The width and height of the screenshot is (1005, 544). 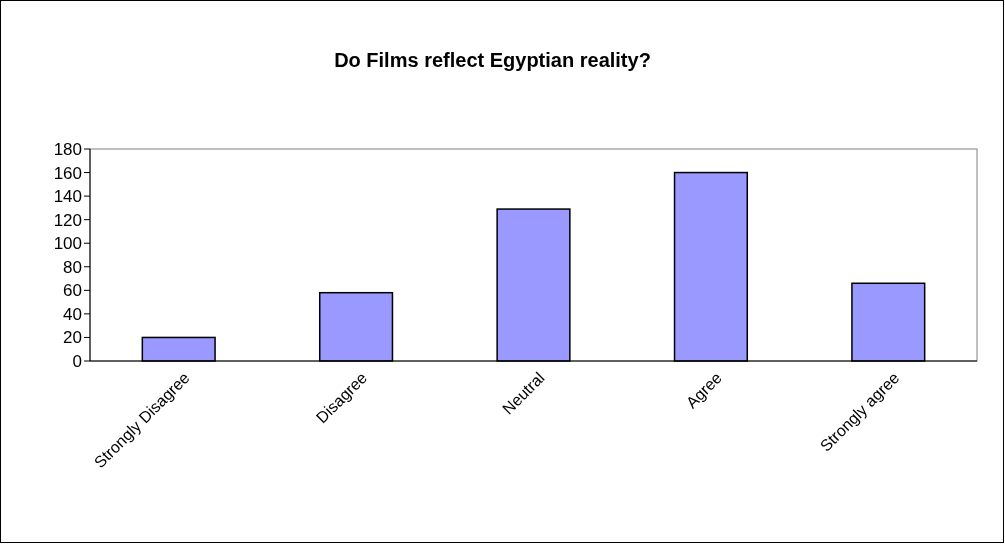 I want to click on y-tick-label: 160, so click(x=67, y=173).